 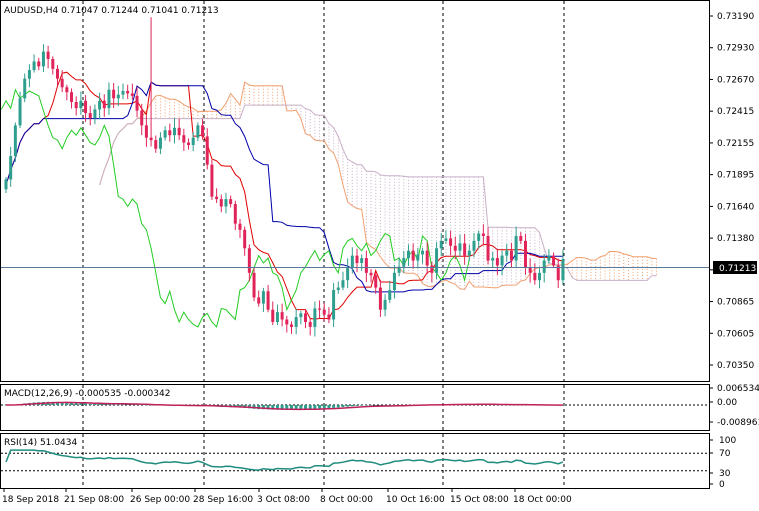 What do you see at coordinates (735, 366) in the screenshot?
I see `price-tick-label: 0.70350` at bounding box center [735, 366].